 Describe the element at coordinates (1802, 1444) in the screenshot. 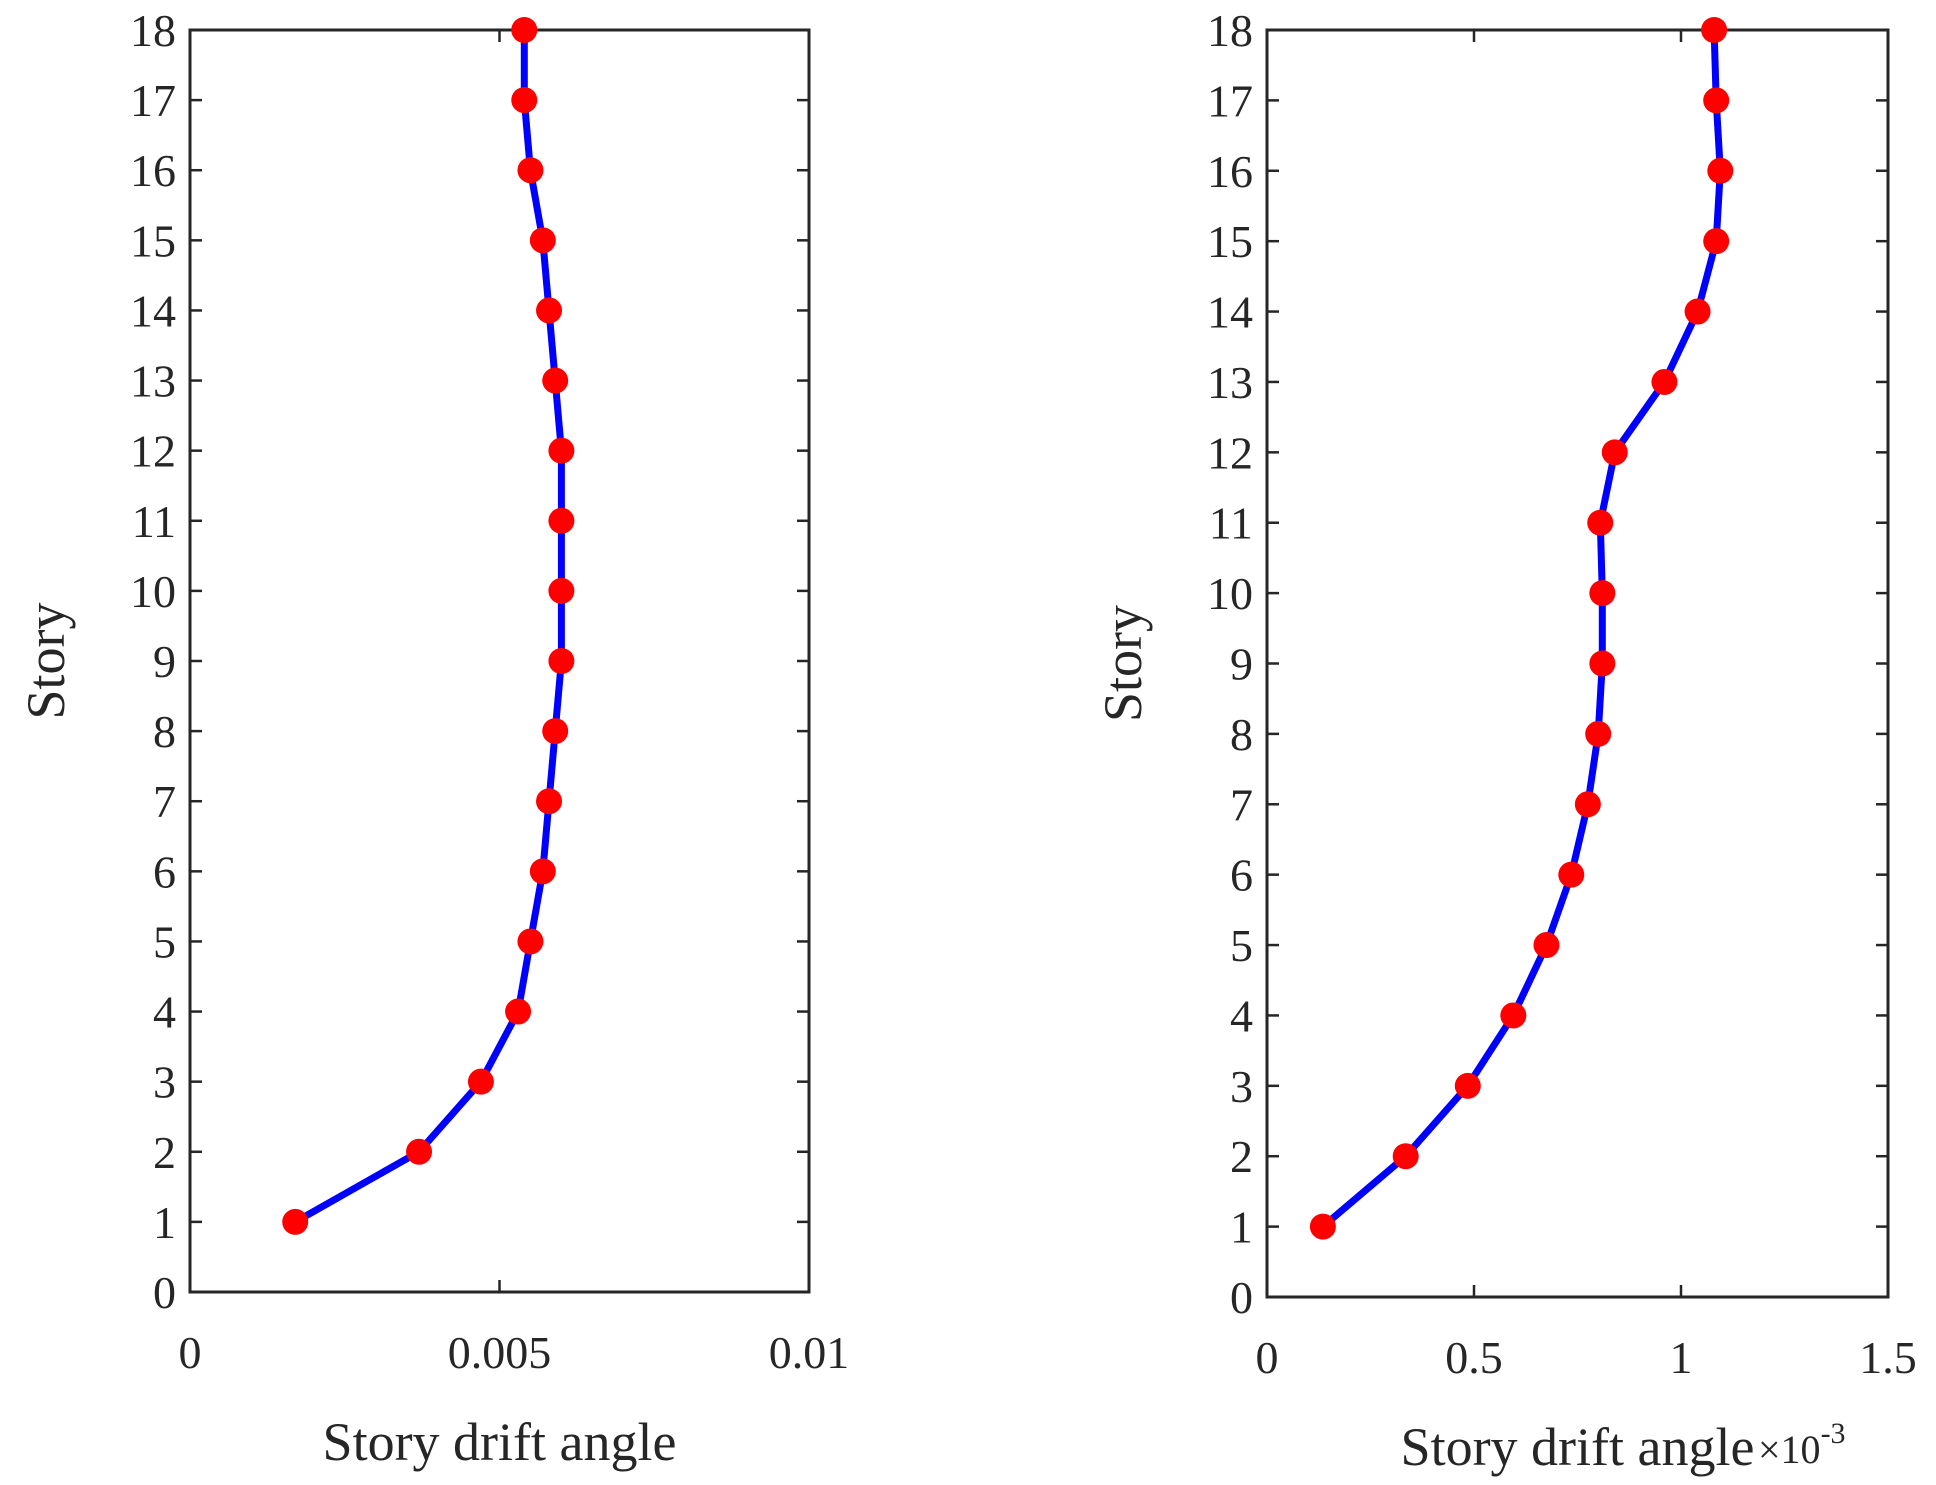

I see `x-exponent-label: ×10⁻³` at that location.